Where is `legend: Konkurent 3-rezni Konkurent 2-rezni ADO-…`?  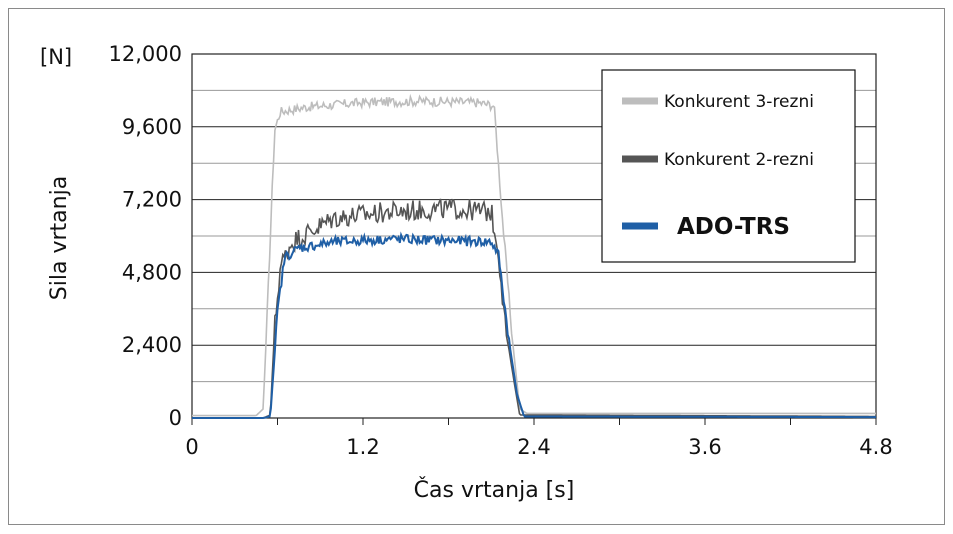
legend: Konkurent 3-rezni Konkurent 2-rezni ADO-… is located at coordinates (728, 166).